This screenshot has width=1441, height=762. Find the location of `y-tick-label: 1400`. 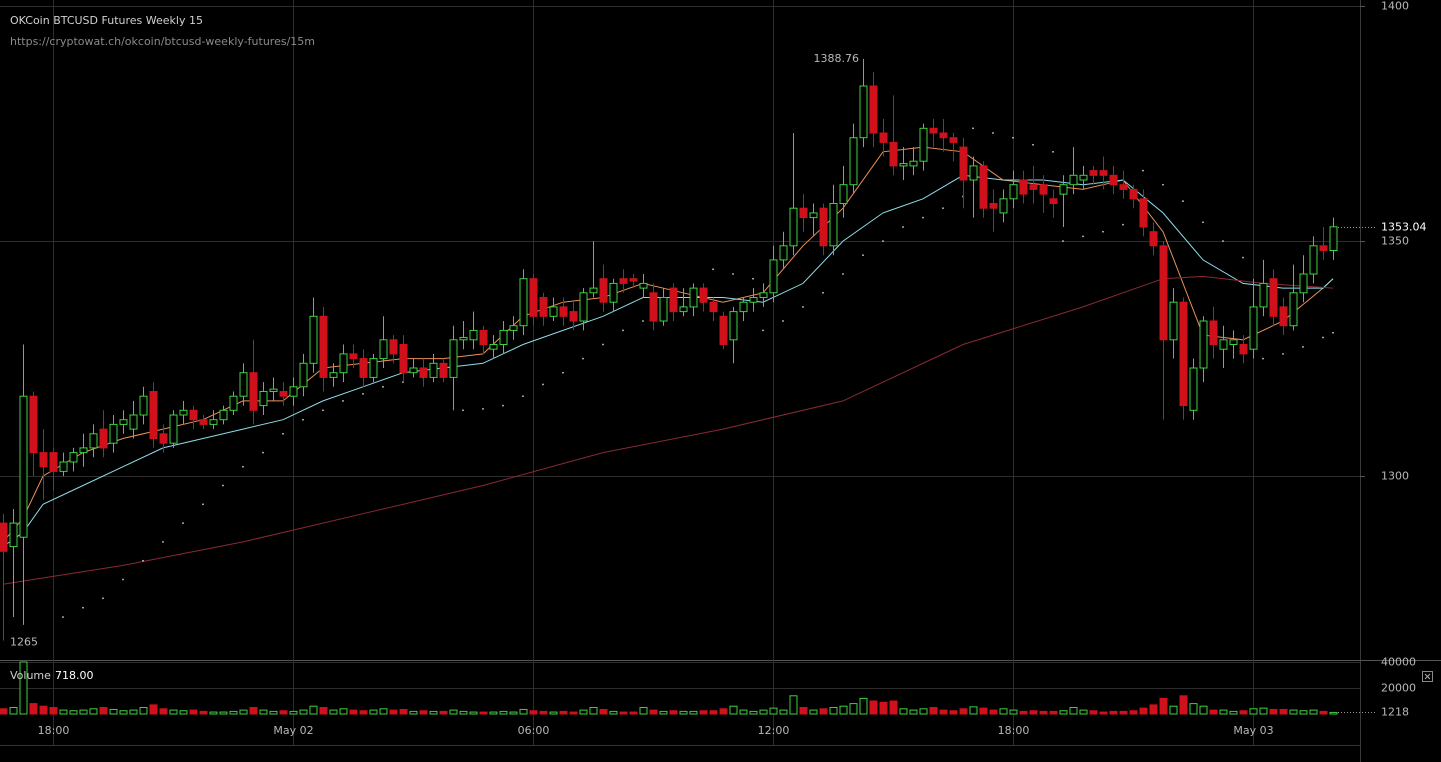

y-tick-label: 1400 is located at coordinates (1395, 6).